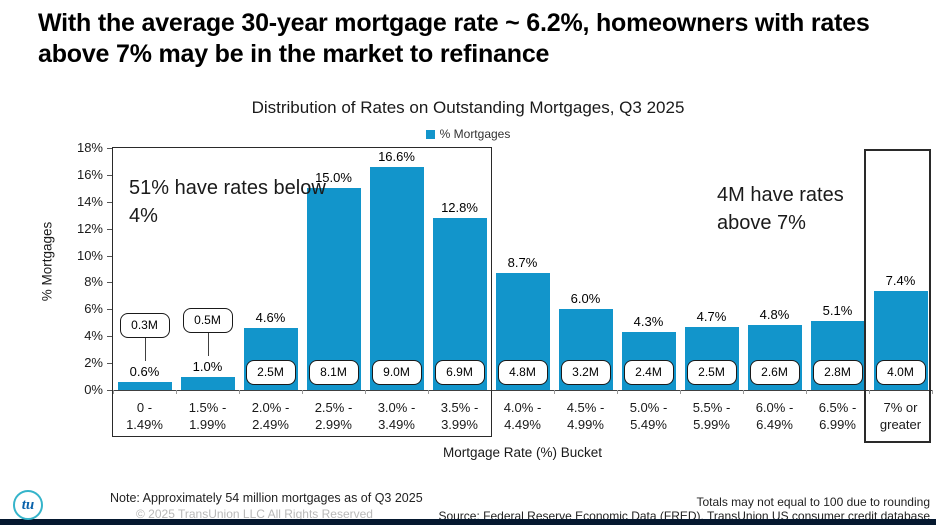  I want to click on chart-legend: % Mortgages, so click(468, 134).